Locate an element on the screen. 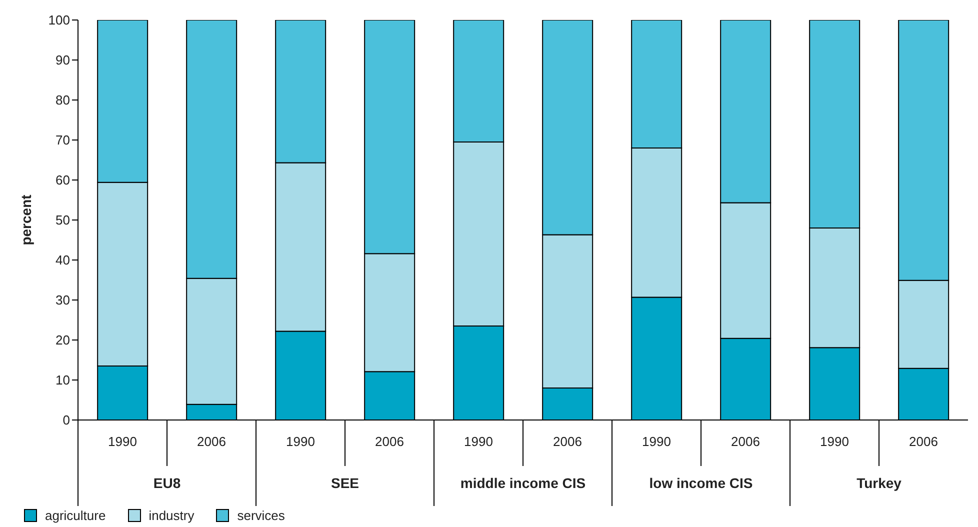  text: Turkey is located at coordinates (879, 483).